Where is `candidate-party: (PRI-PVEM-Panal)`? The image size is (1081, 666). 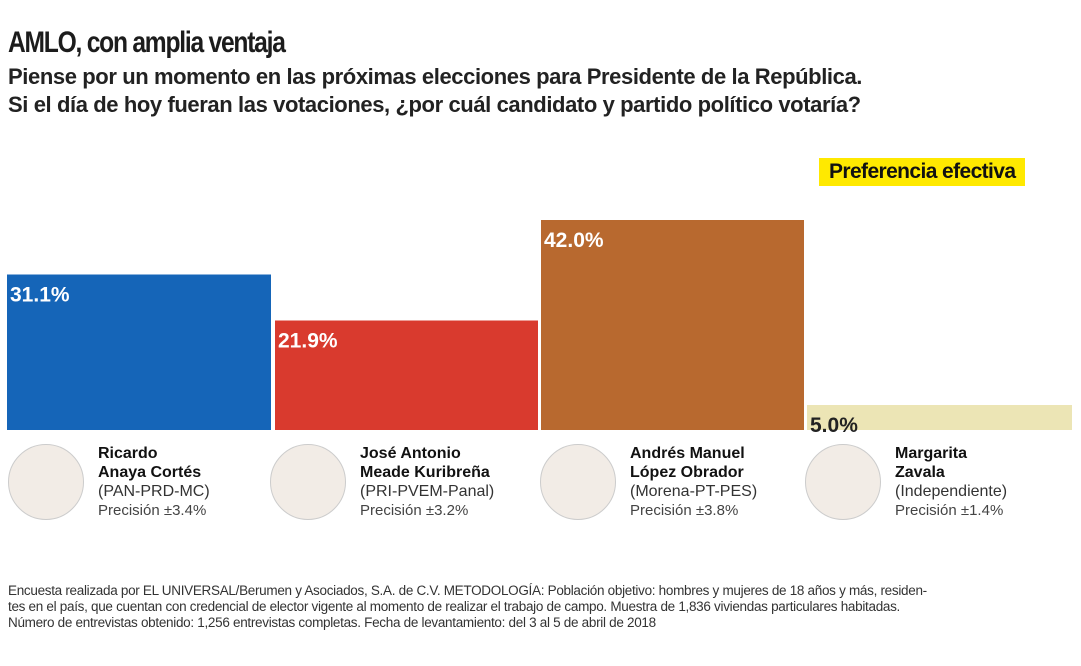 candidate-party: (PRI-PVEM-Panal) is located at coordinates (427, 491).